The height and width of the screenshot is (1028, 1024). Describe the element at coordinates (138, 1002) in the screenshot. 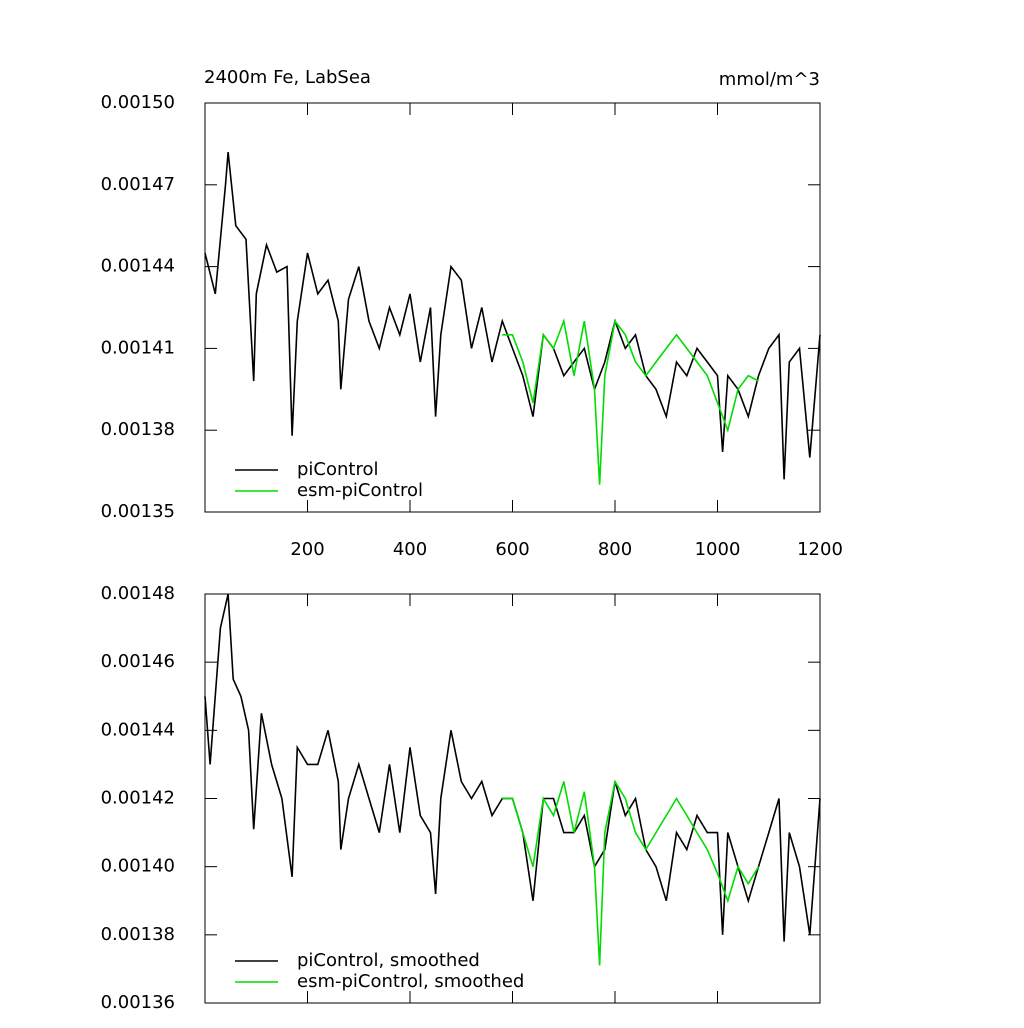

I see `y-tick-label: 0.00136` at that location.